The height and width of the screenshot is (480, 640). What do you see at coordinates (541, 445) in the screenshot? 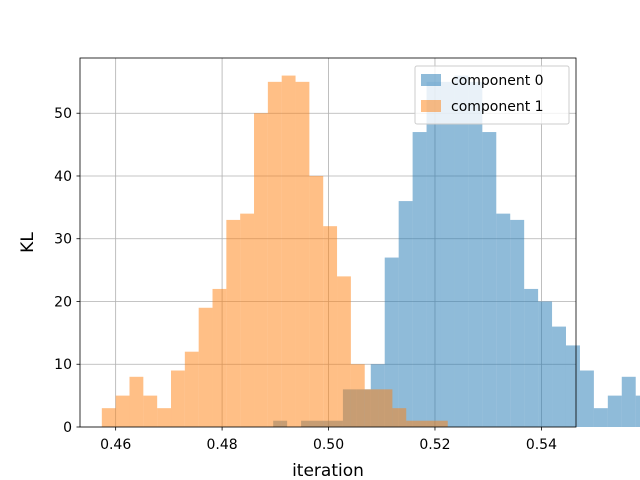
I see `x-tick-label: 0.54` at bounding box center [541, 445].